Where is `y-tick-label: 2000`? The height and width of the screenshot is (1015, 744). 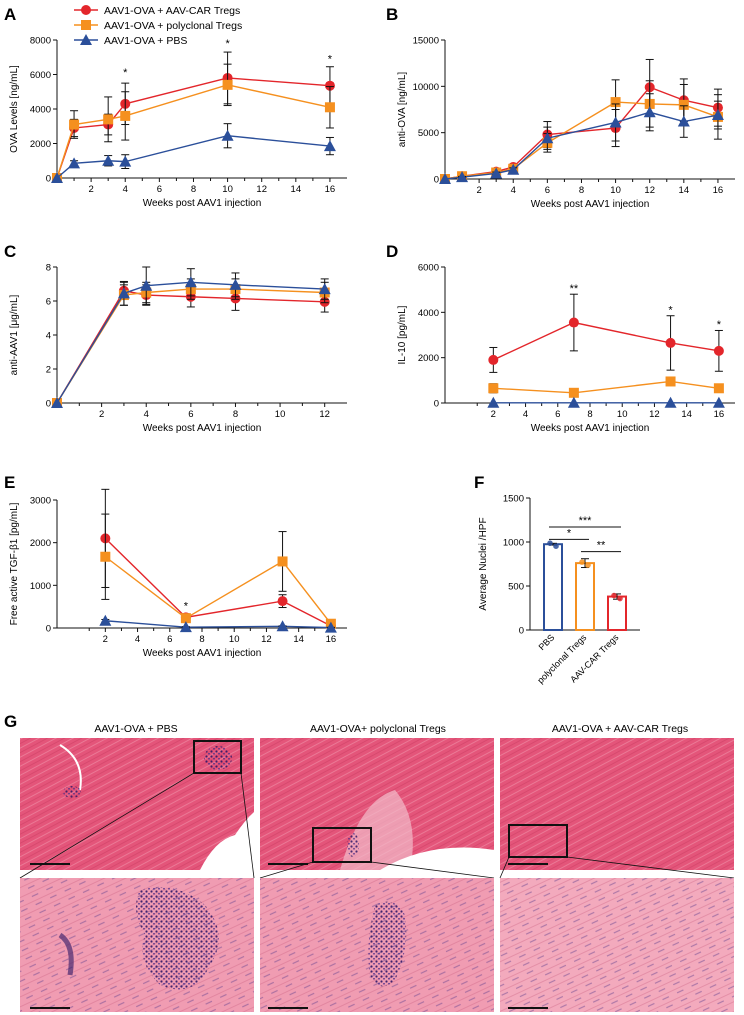 y-tick-label: 2000 is located at coordinates (428, 358).